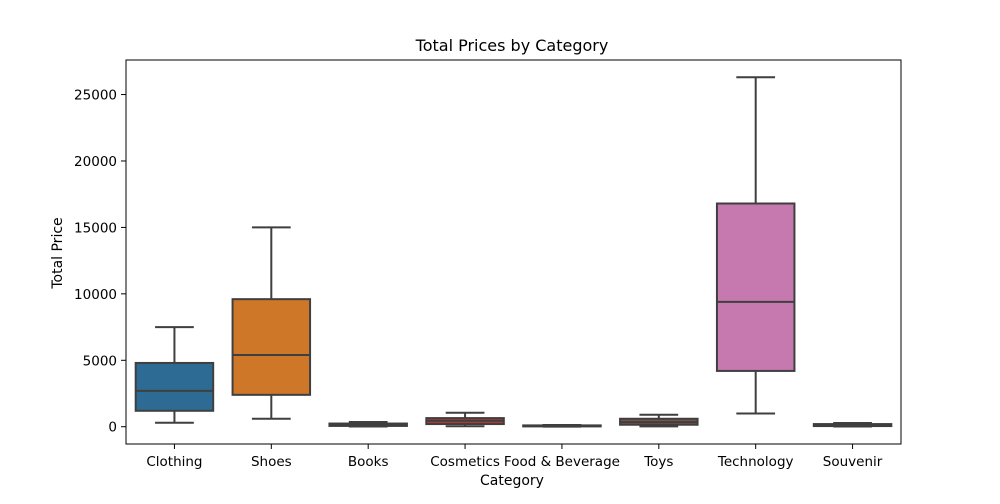 Image resolution: width=1000 pixels, height=504 pixels. Describe the element at coordinates (95, 162) in the screenshot. I see `y-tick-label: 20000` at that location.